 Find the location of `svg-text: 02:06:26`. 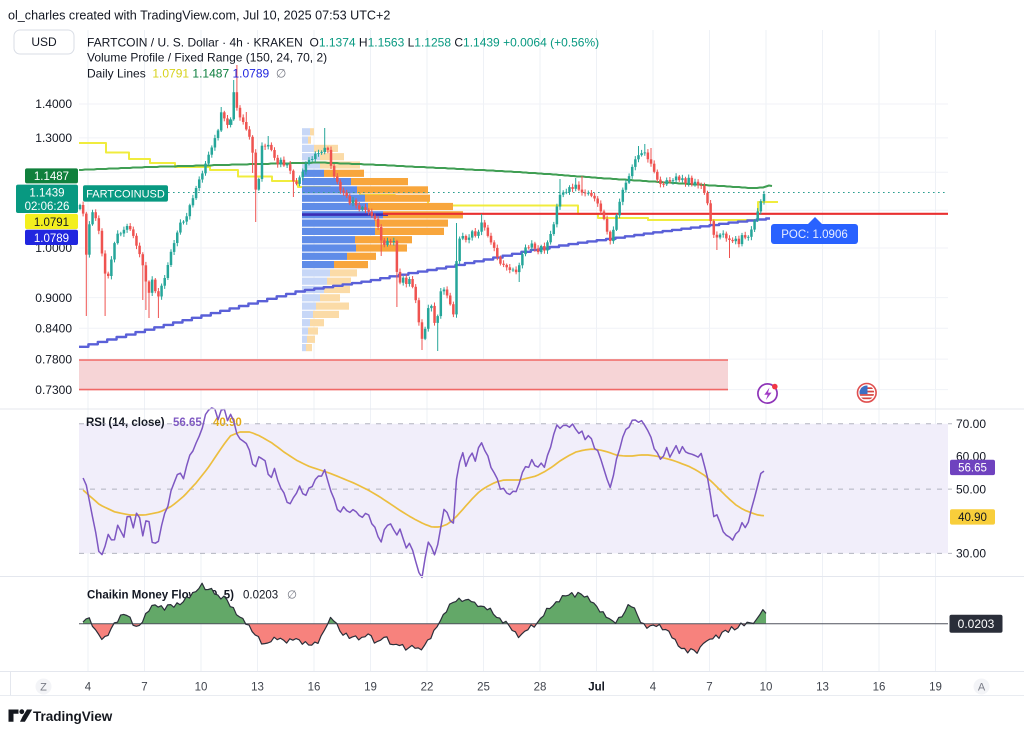

svg-text: 02:06:26 is located at coordinates (47, 207).